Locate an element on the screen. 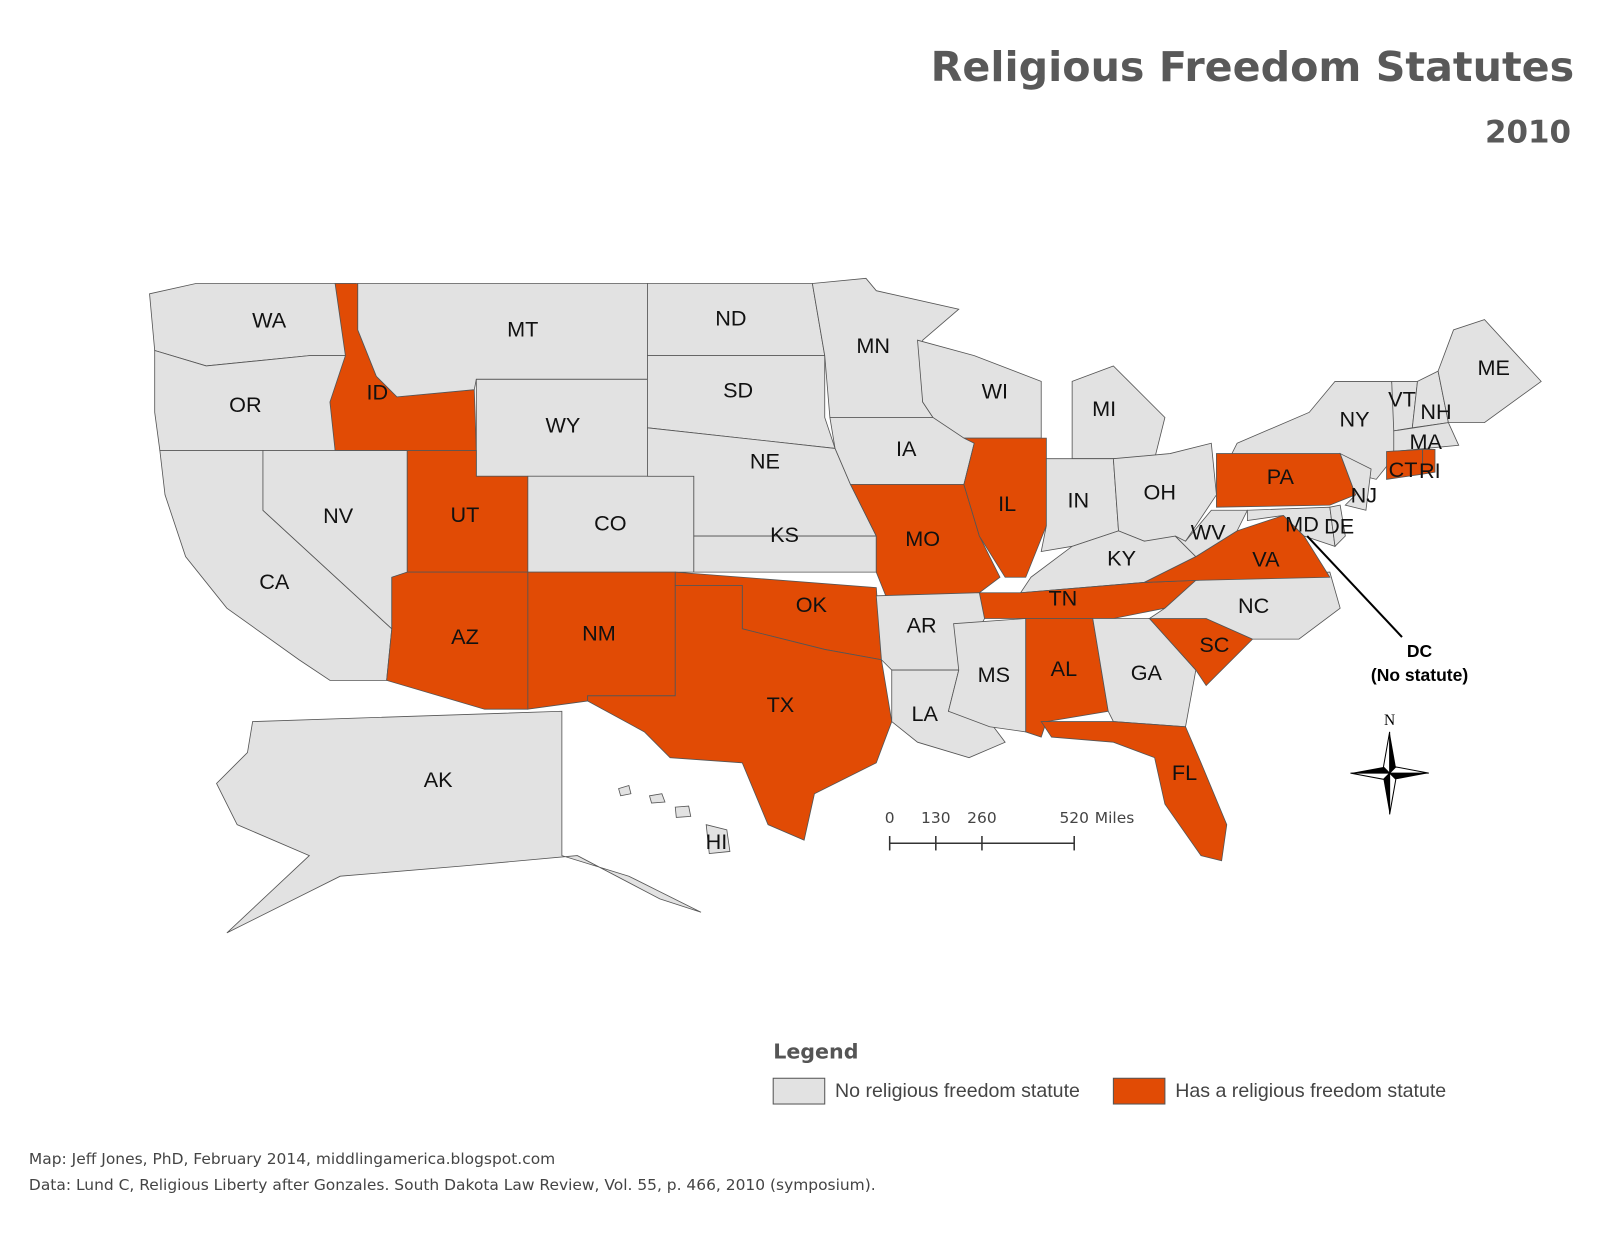 The image size is (1600, 1237). scale-tick-label: 260 is located at coordinates (982, 818).